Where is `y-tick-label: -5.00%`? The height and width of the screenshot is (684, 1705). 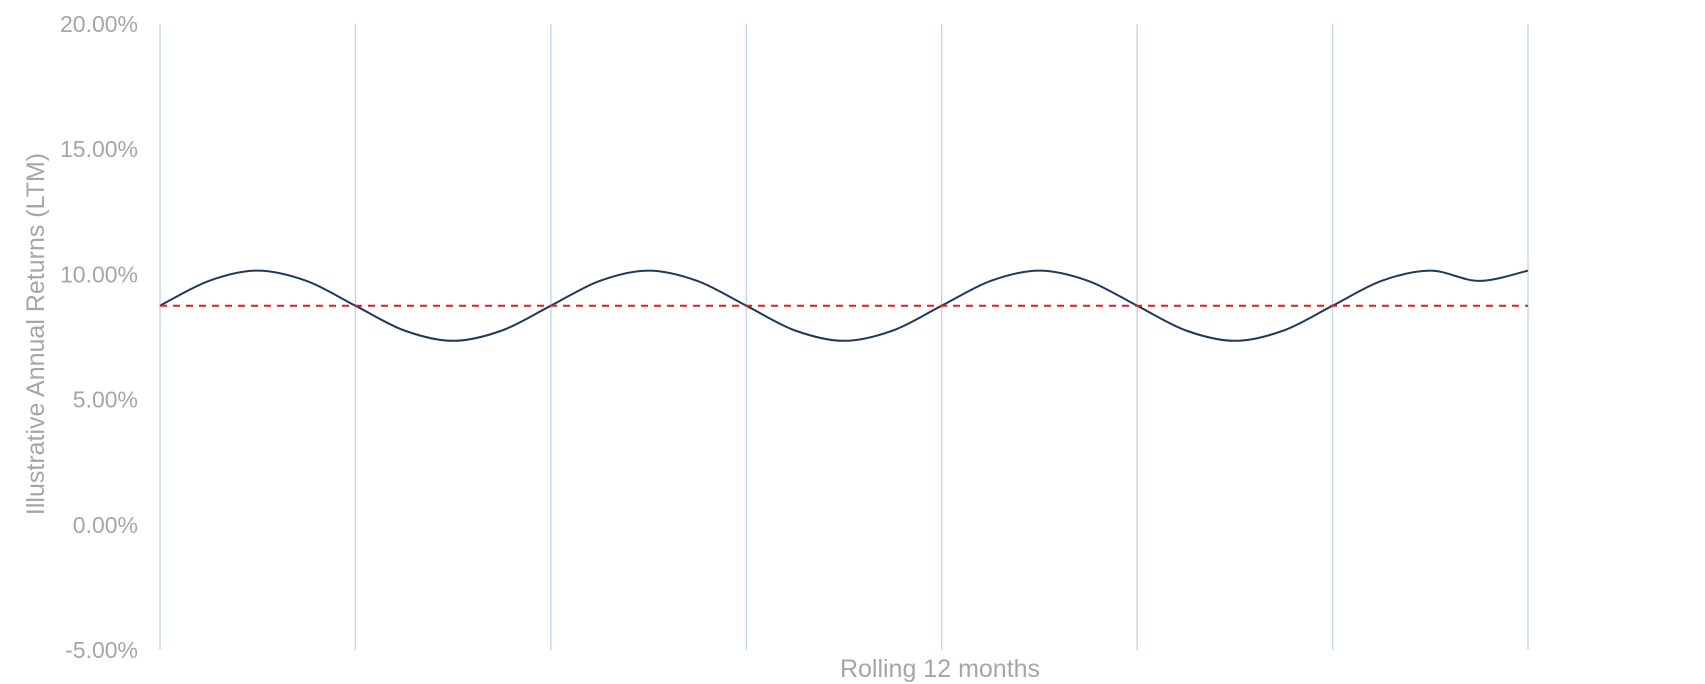 y-tick-label: -5.00% is located at coordinates (101, 650).